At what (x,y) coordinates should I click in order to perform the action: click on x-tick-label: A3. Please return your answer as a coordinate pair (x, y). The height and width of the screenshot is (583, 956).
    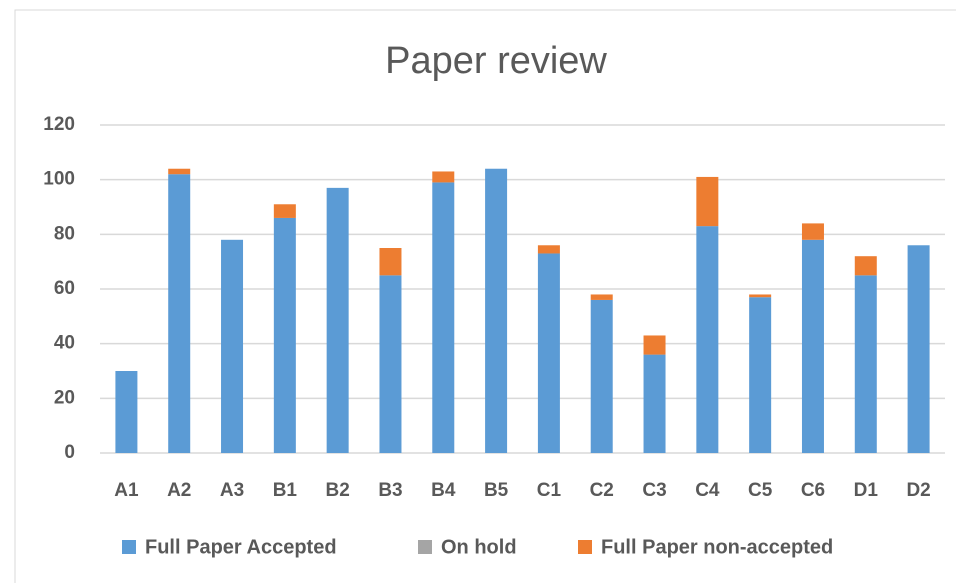
    Looking at the image, I should click on (232, 490).